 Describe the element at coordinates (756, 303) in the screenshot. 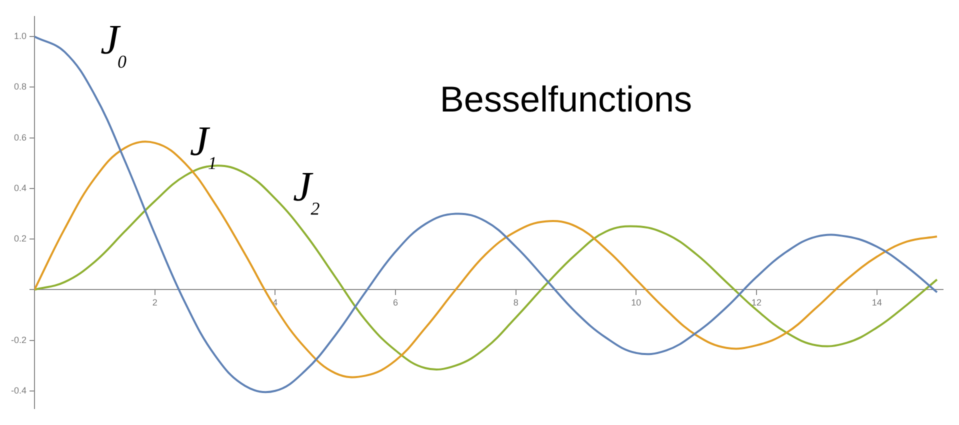

I see `x-tick-label: 12` at that location.